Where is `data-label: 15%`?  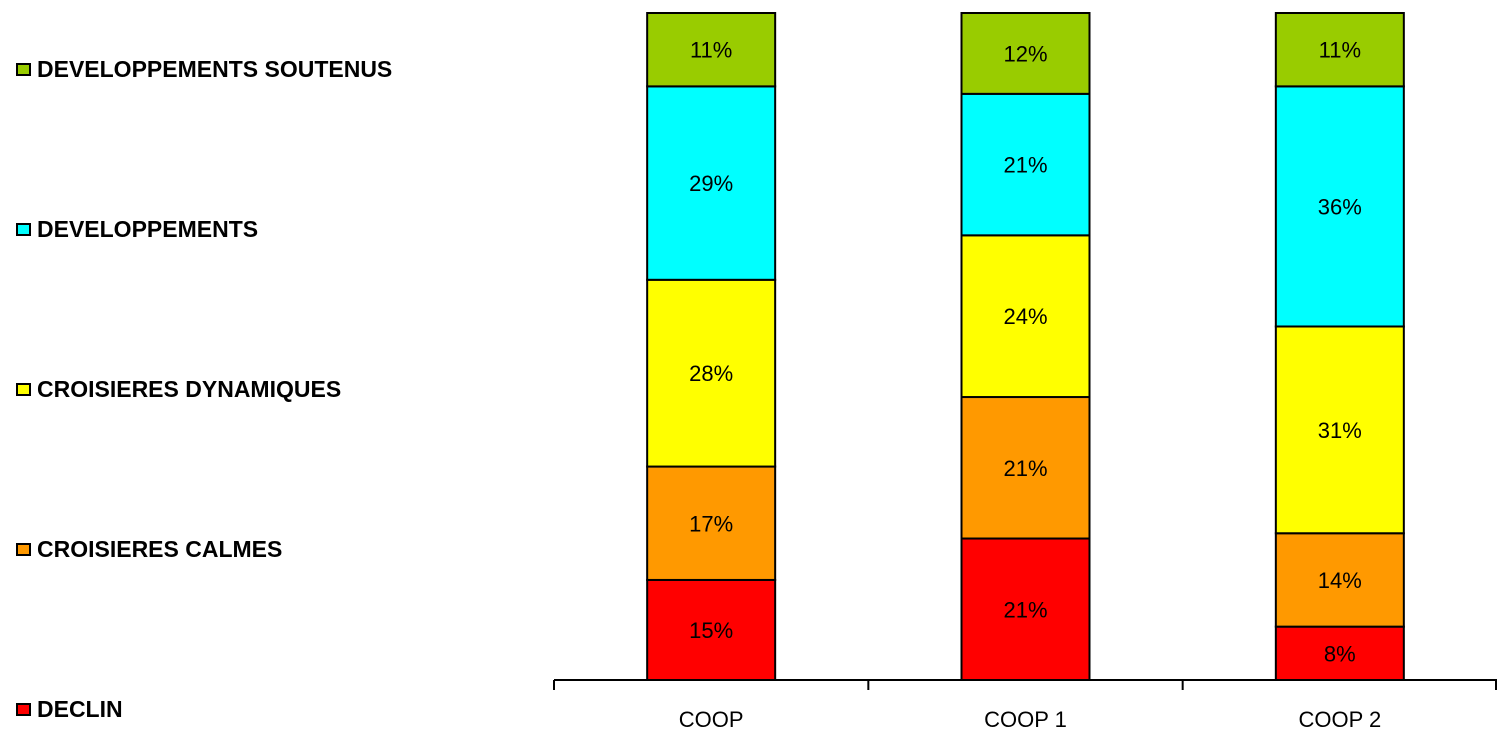
data-label: 15% is located at coordinates (711, 630).